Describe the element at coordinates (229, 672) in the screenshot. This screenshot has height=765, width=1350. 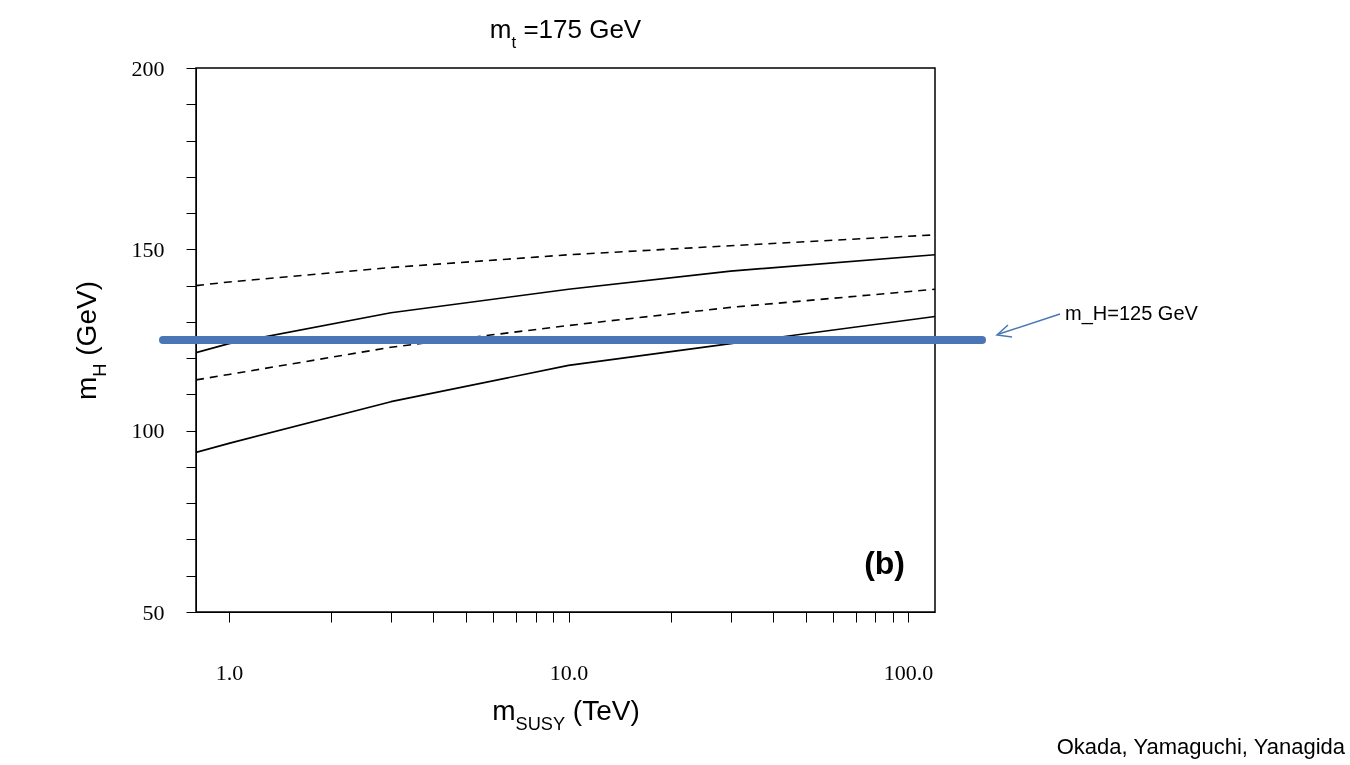
I see `x-tick-label: 1.0` at that location.